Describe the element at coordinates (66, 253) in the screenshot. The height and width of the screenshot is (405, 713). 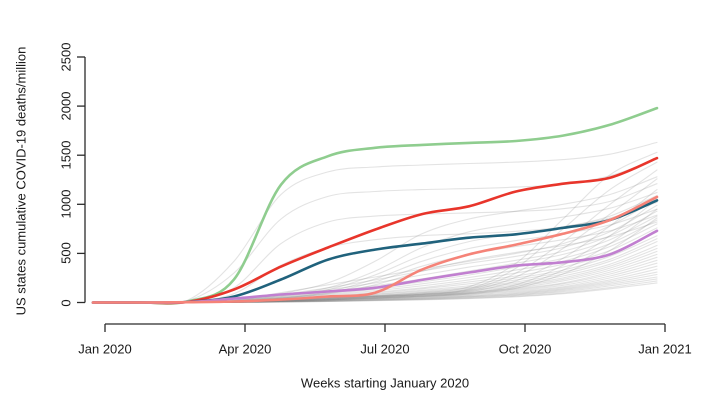
I see `y-tick-label: 500` at that location.